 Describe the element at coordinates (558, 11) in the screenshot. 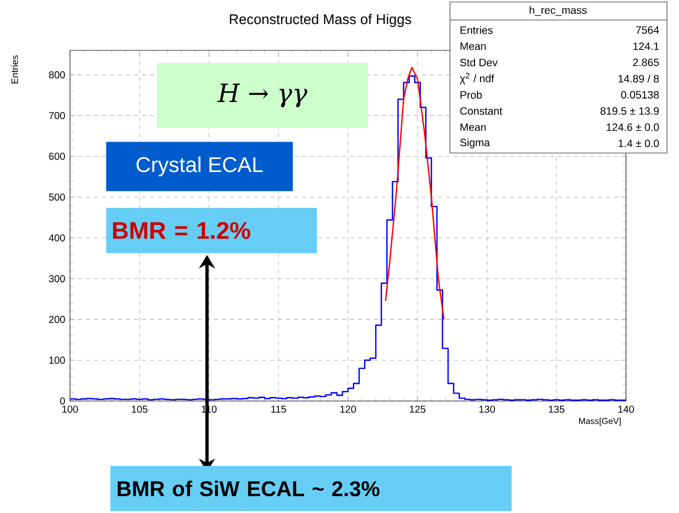

I see `text: h_rec_mass` at that location.